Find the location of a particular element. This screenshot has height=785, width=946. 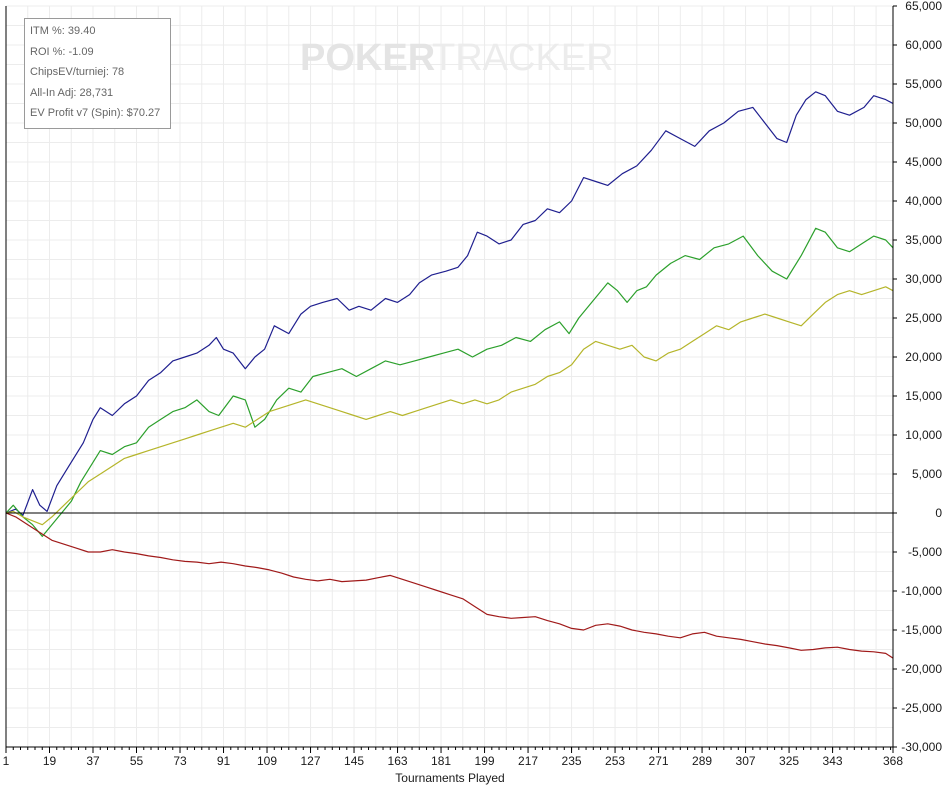

stat-allin-adj-value: 28,731 is located at coordinates (96, 92).